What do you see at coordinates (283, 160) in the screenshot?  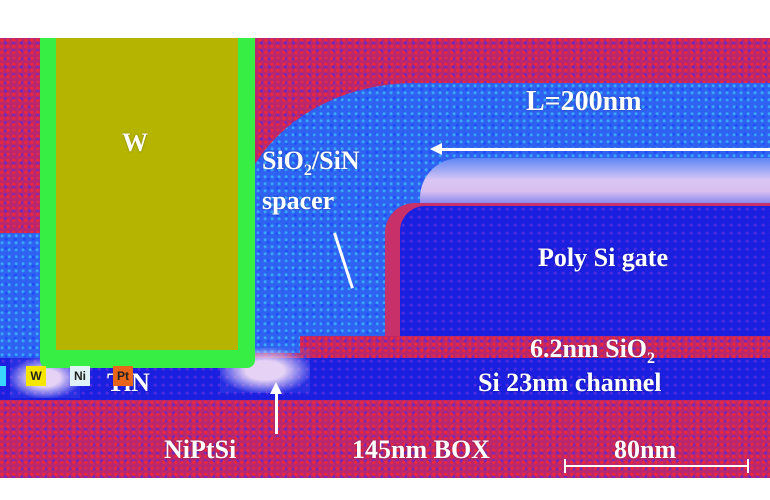 I see `label-spacer-pre: SiO` at bounding box center [283, 160].